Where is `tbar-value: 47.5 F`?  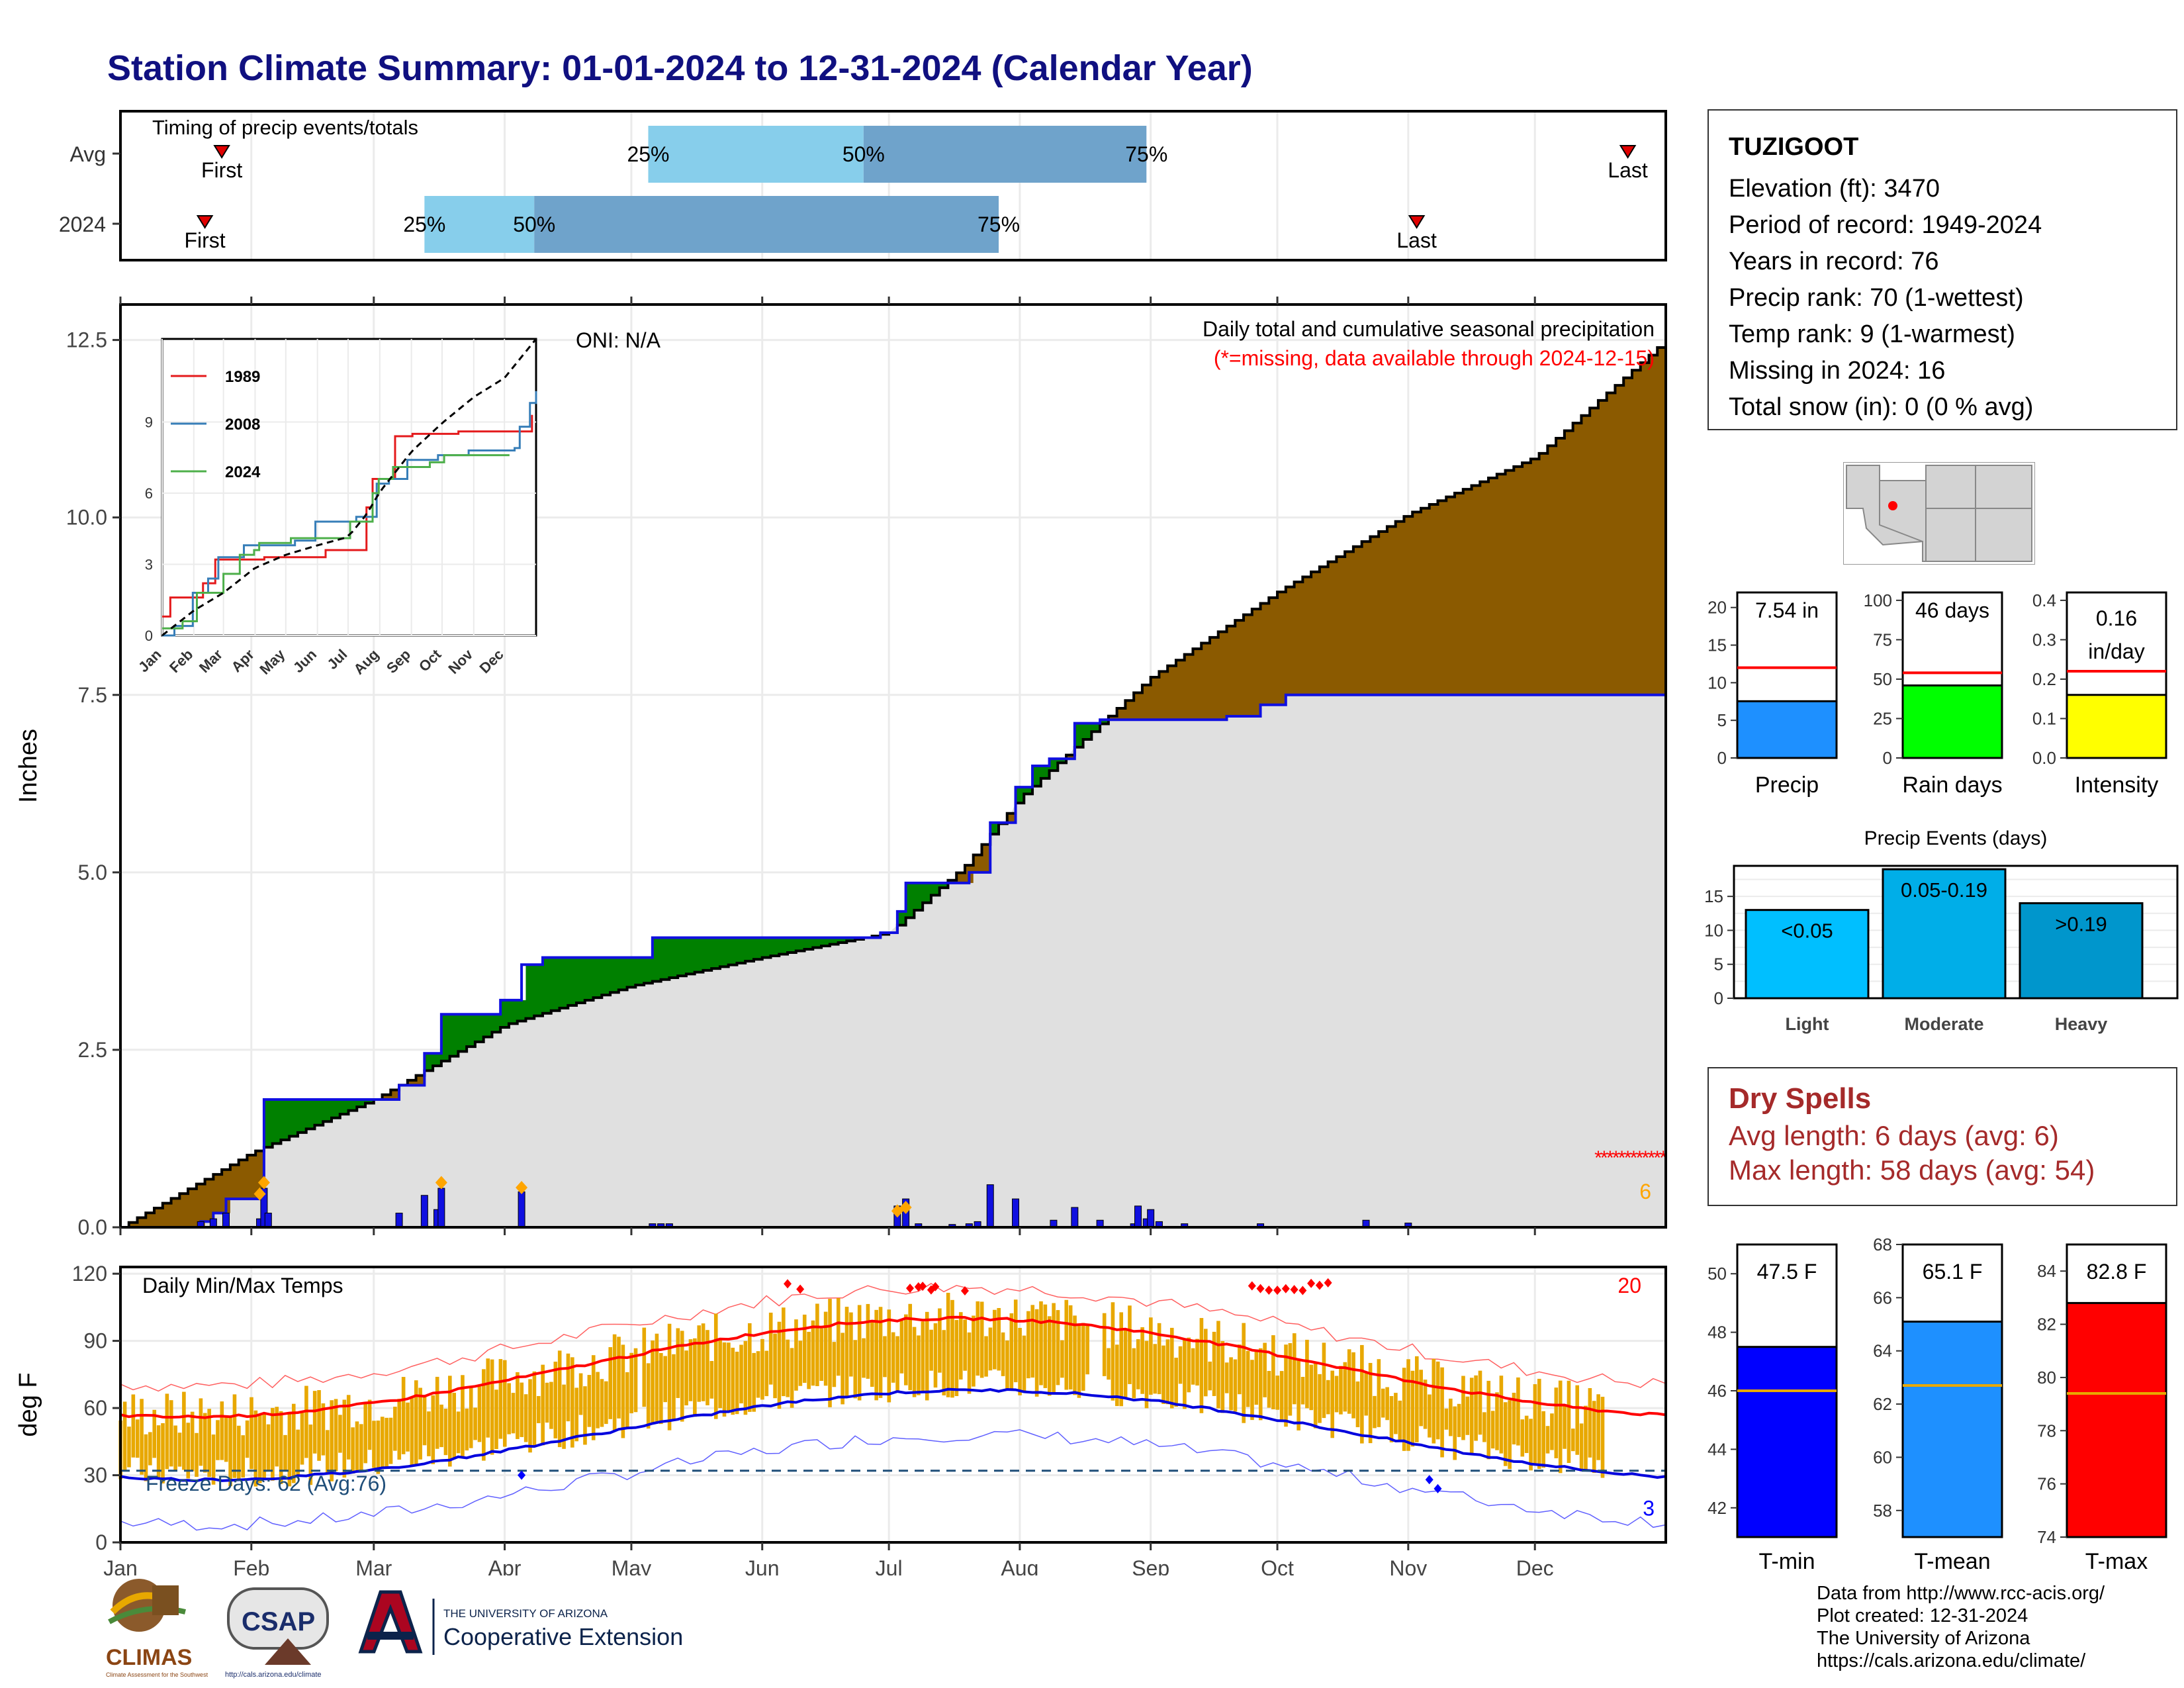
tbar-value: 47.5 F is located at coordinates (1787, 1272).